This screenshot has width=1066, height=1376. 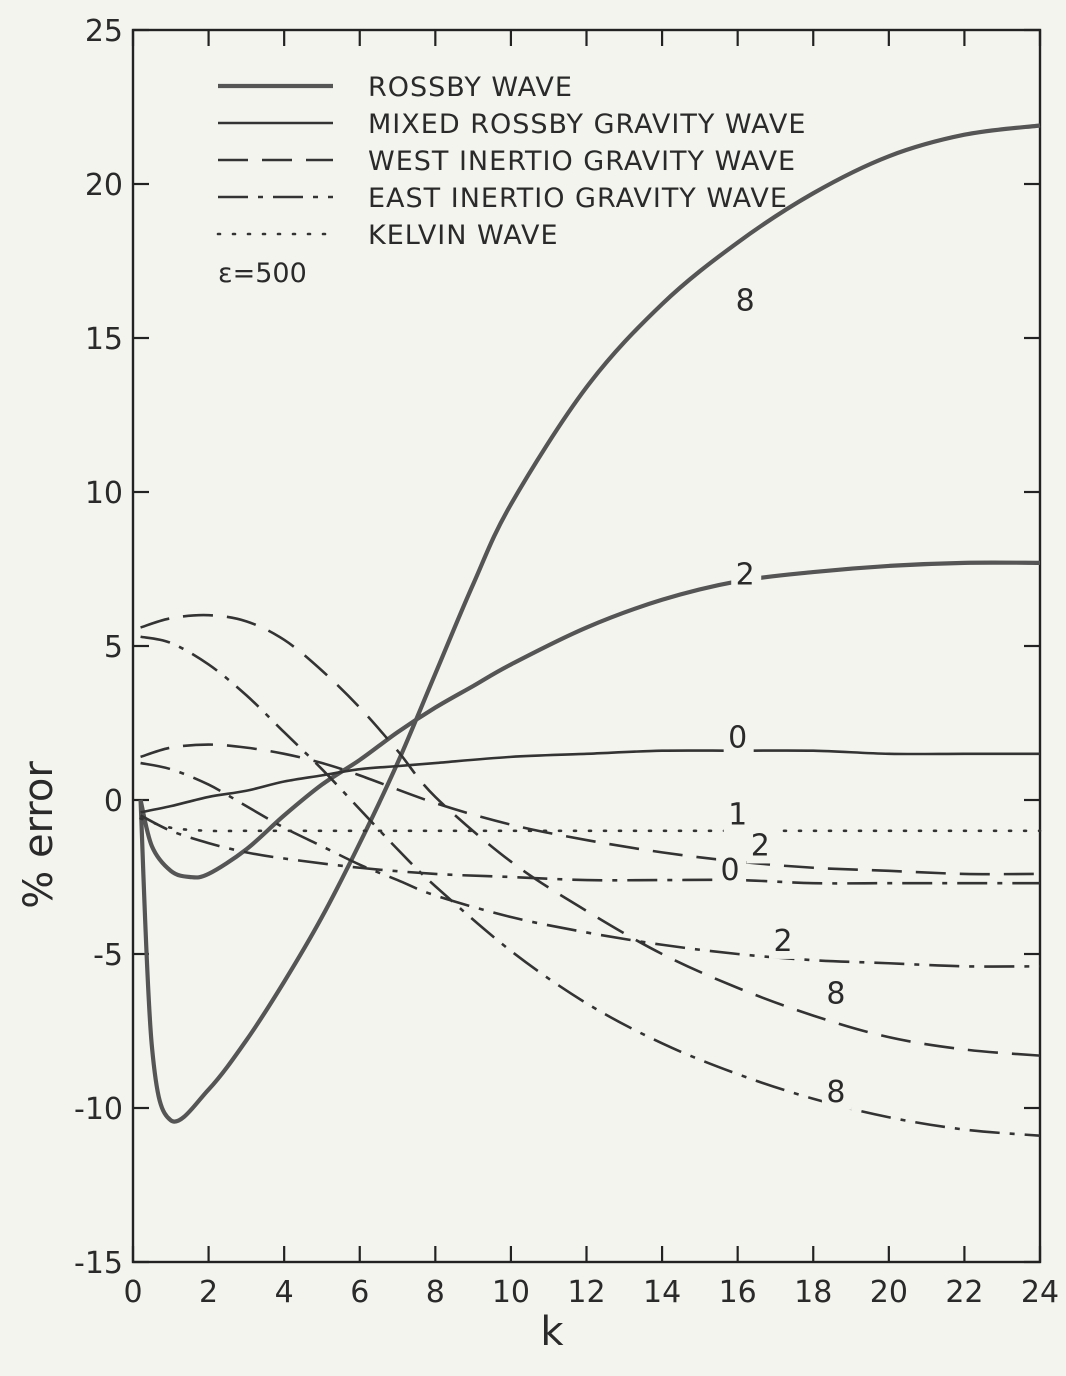 What do you see at coordinates (359, 1292) in the screenshot?
I see `x-tick-label: 6` at bounding box center [359, 1292].